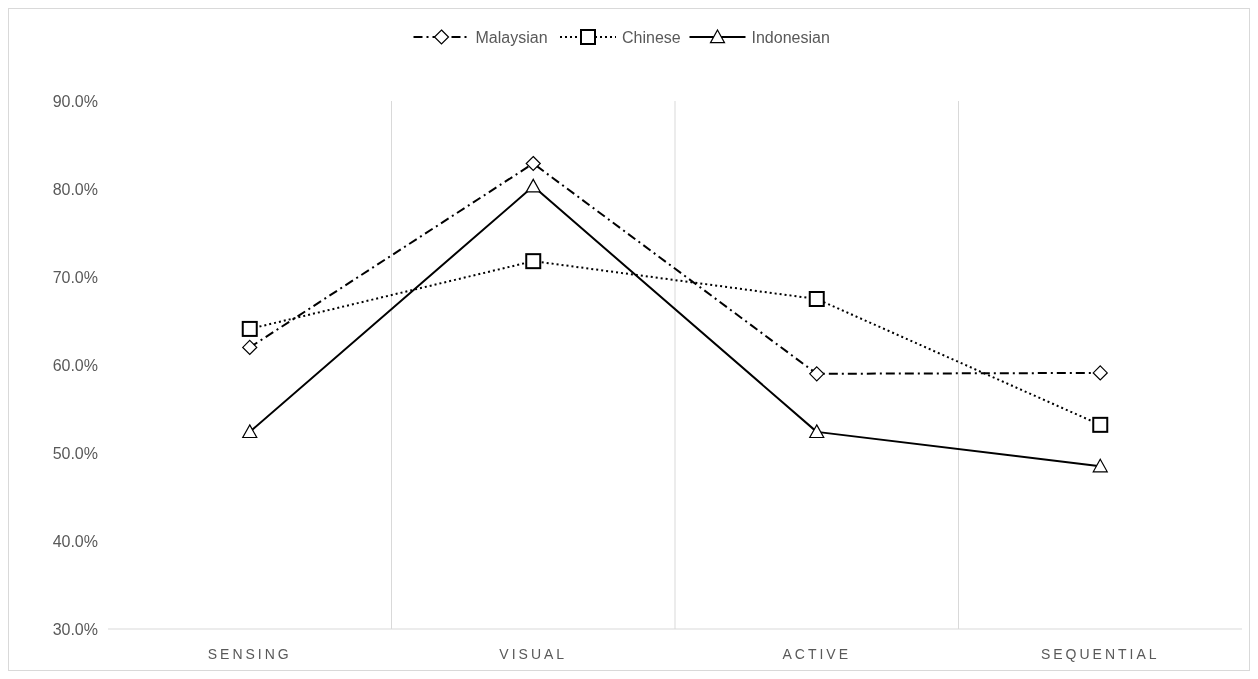 This screenshot has height=679, width=1258. I want to click on y-tick-label: 90.0%, so click(75, 101).